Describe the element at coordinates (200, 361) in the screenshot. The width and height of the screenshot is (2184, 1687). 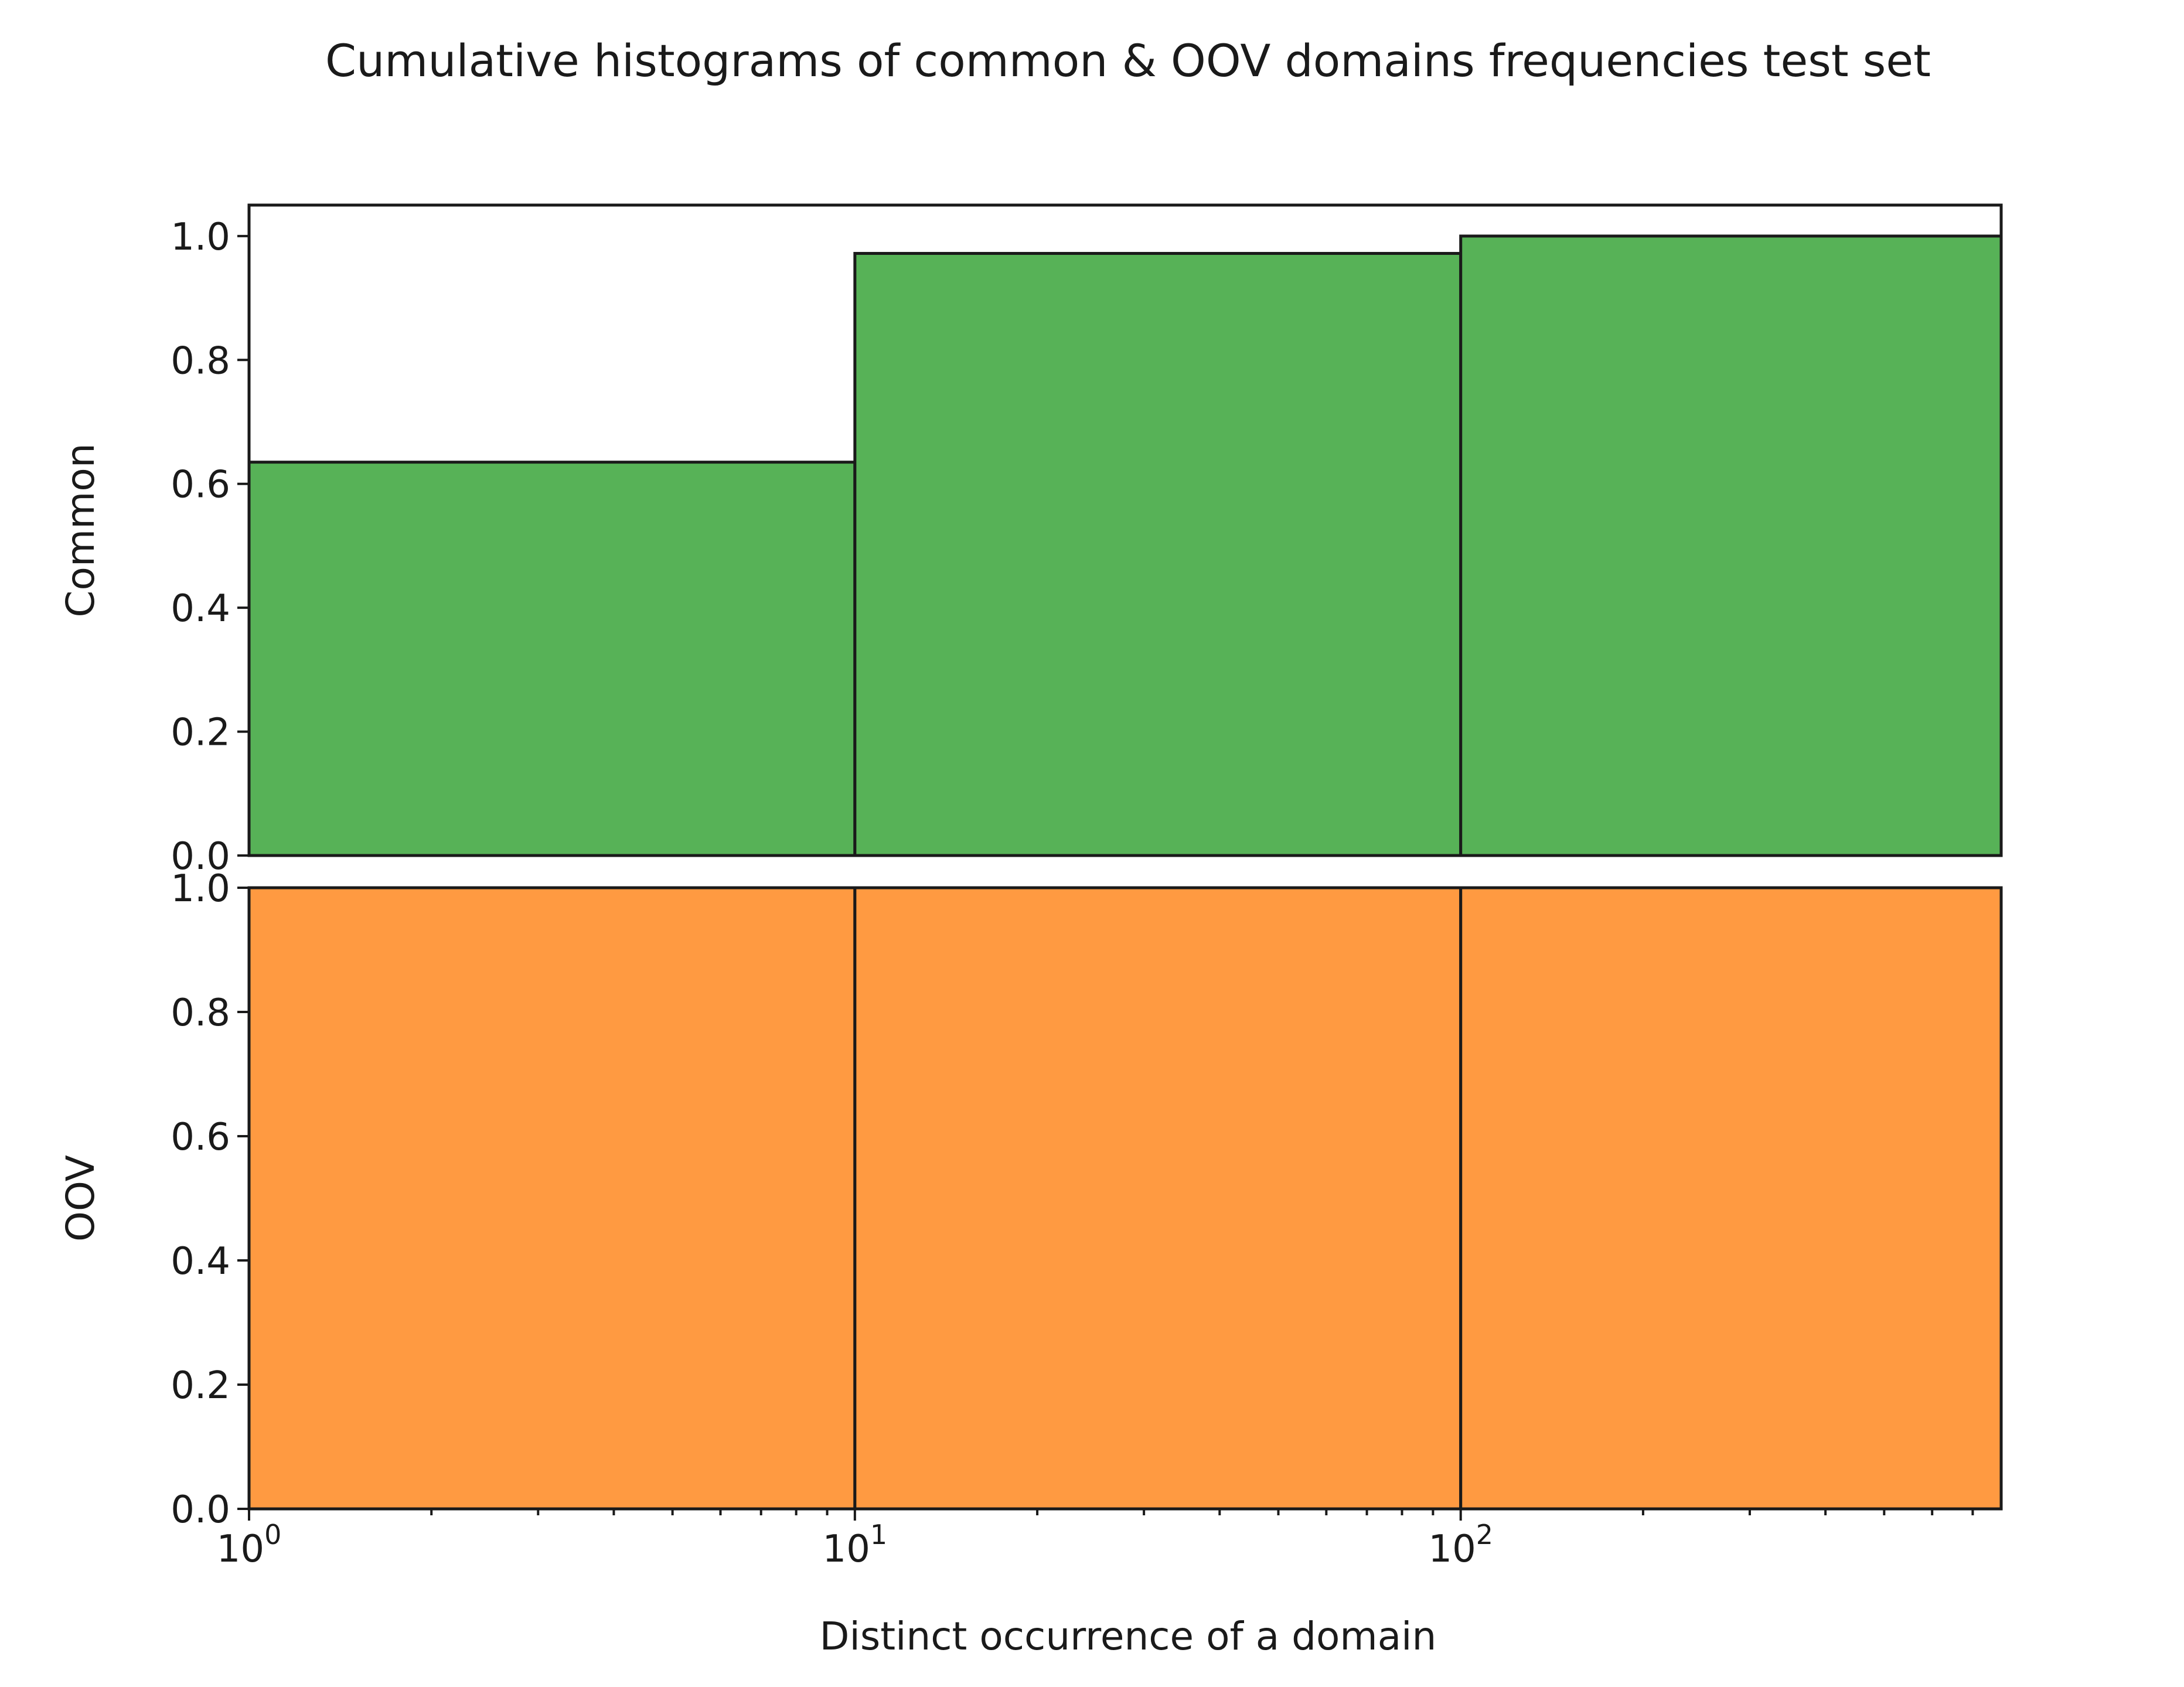
I see `common-y-tick-label: 0.8` at that location.